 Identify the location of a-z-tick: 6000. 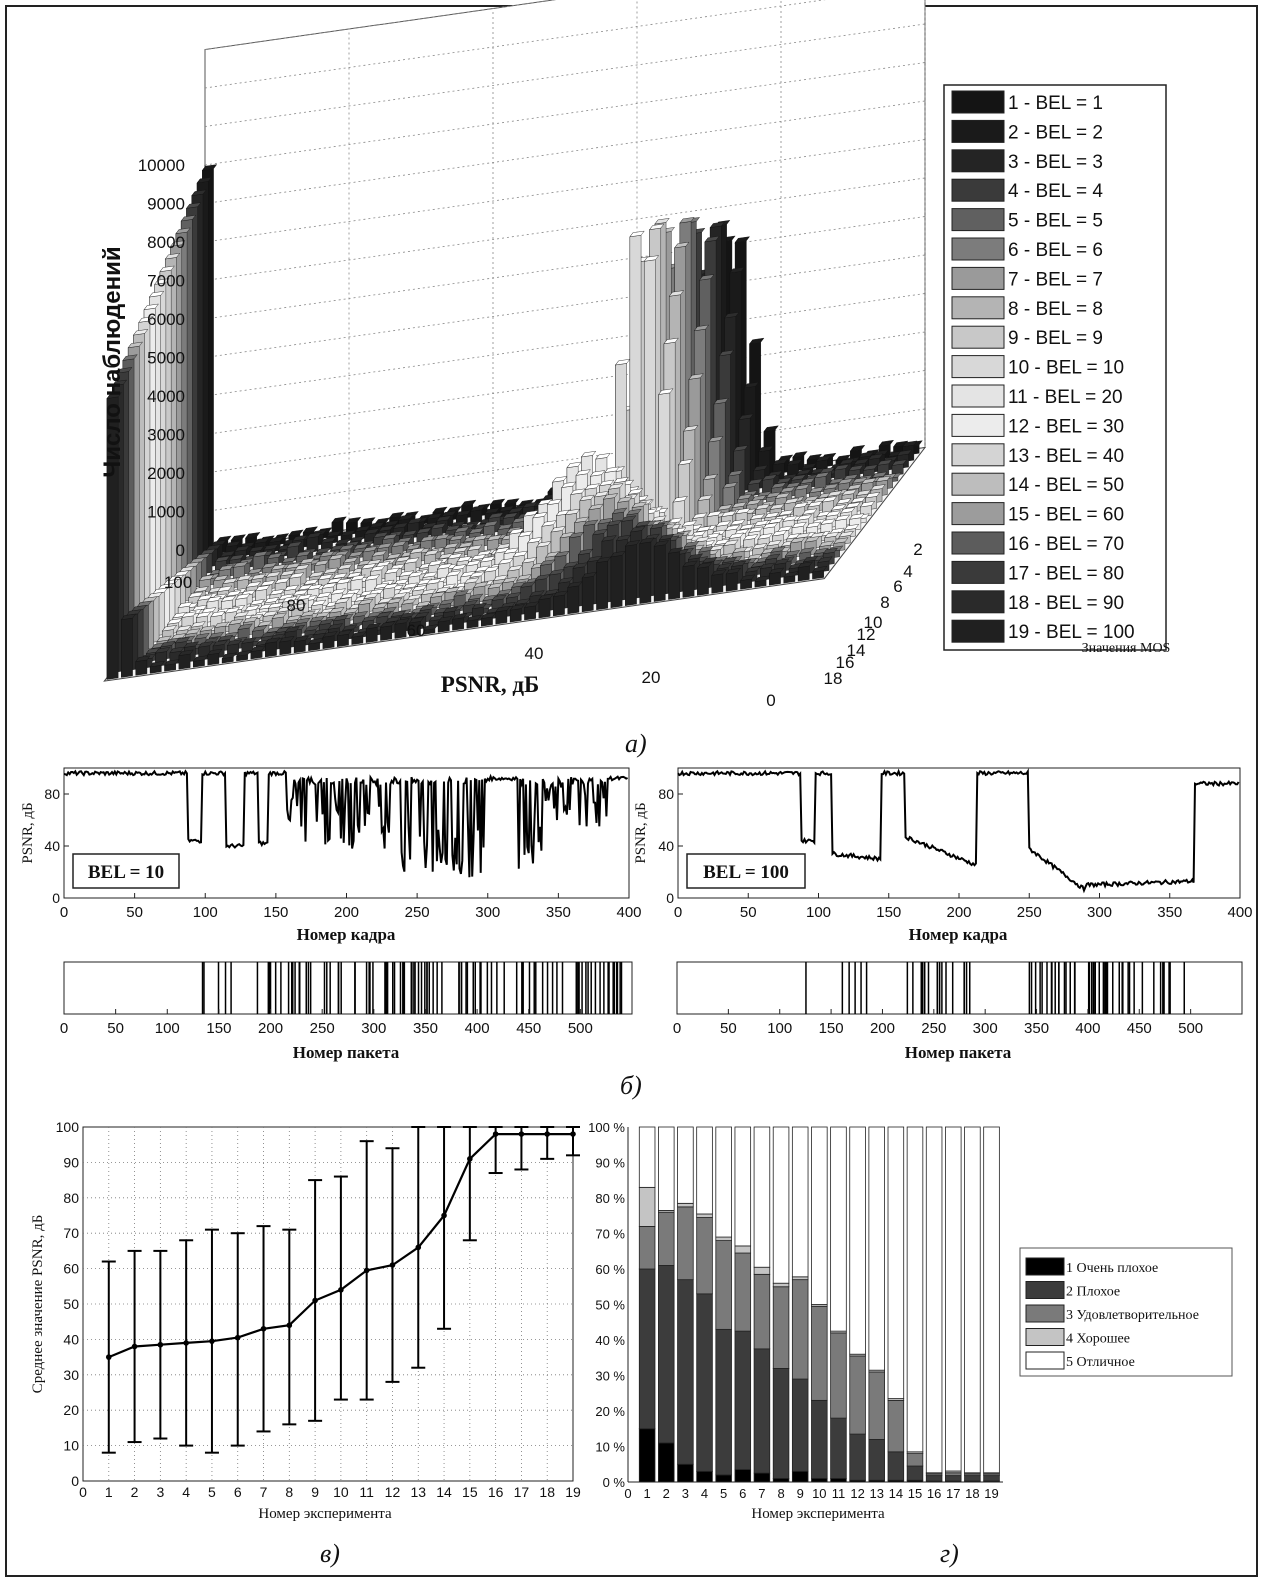
(166, 319).